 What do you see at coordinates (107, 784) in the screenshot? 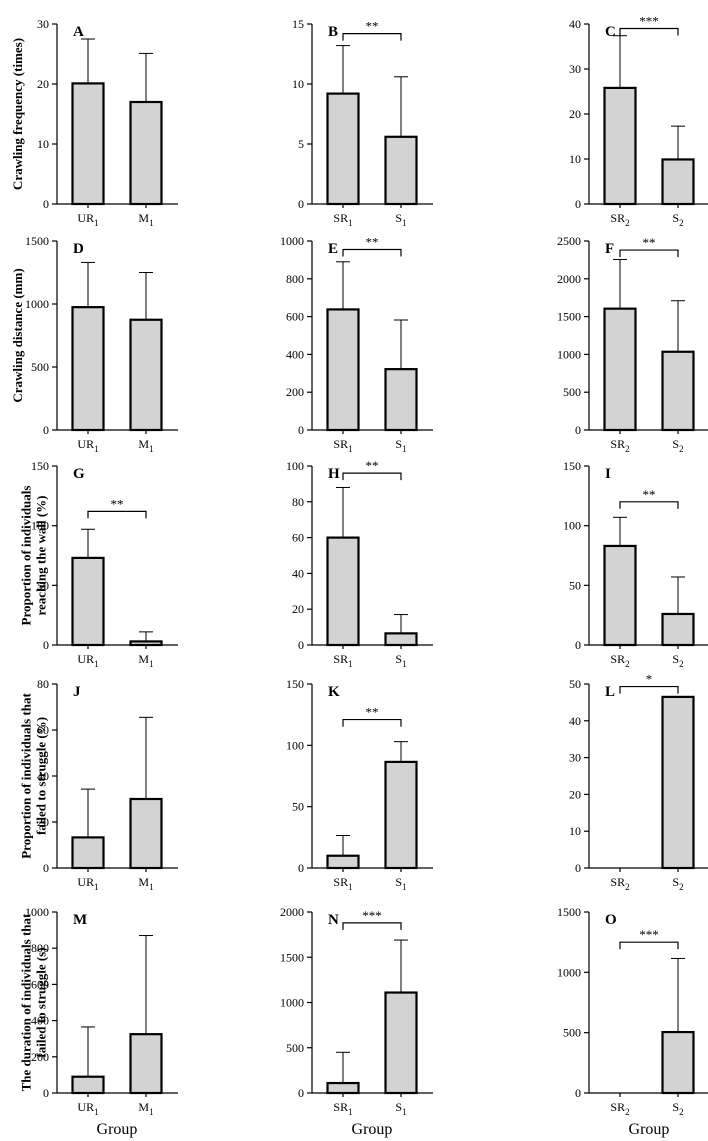
I see `panel-J: 0 20 40 60 80 UR1 M1 J` at bounding box center [107, 784].